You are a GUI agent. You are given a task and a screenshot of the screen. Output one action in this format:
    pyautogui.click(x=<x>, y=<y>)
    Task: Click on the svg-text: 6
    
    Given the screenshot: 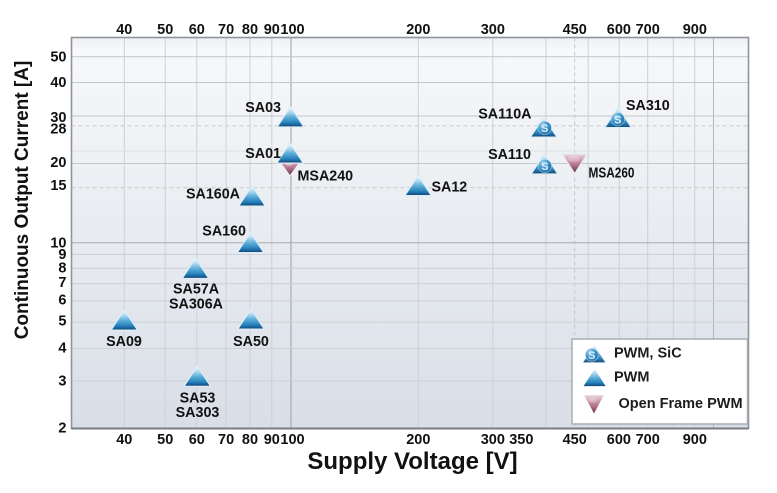 What is the action you would take?
    pyautogui.click(x=62, y=301)
    